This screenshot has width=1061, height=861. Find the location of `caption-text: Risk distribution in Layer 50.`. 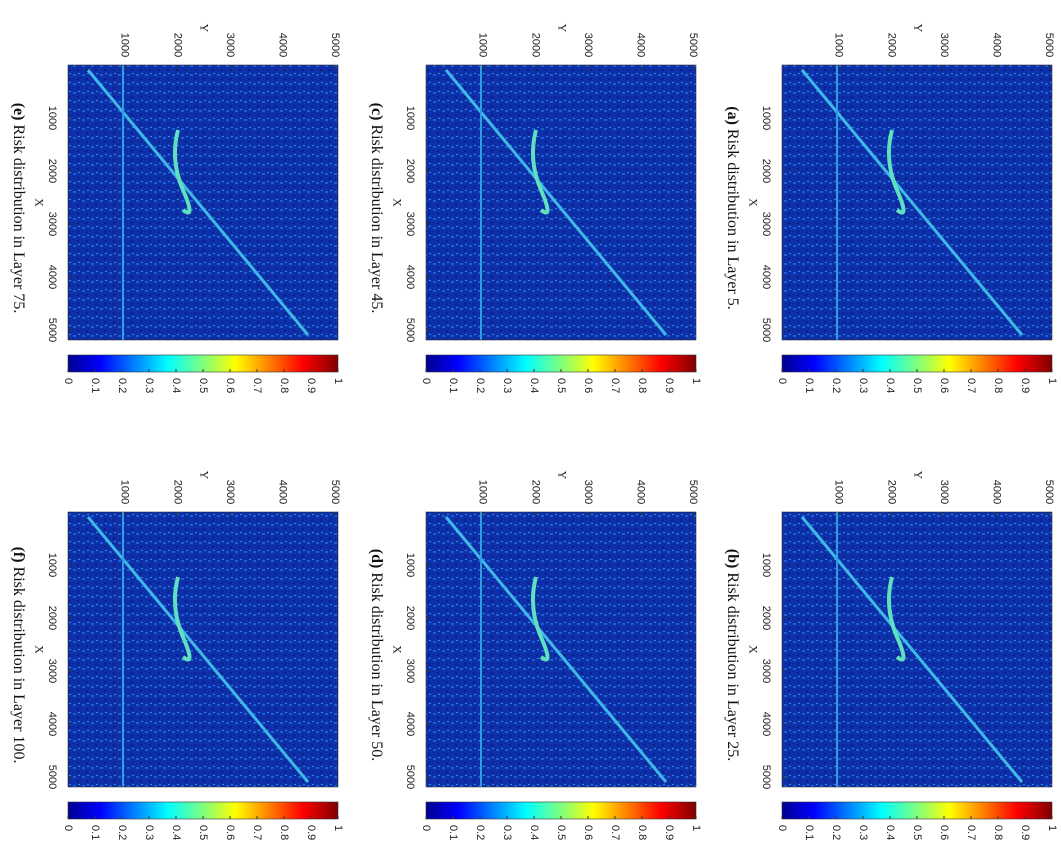

caption-text: Risk distribution in Layer 50. is located at coordinates (376, 666).